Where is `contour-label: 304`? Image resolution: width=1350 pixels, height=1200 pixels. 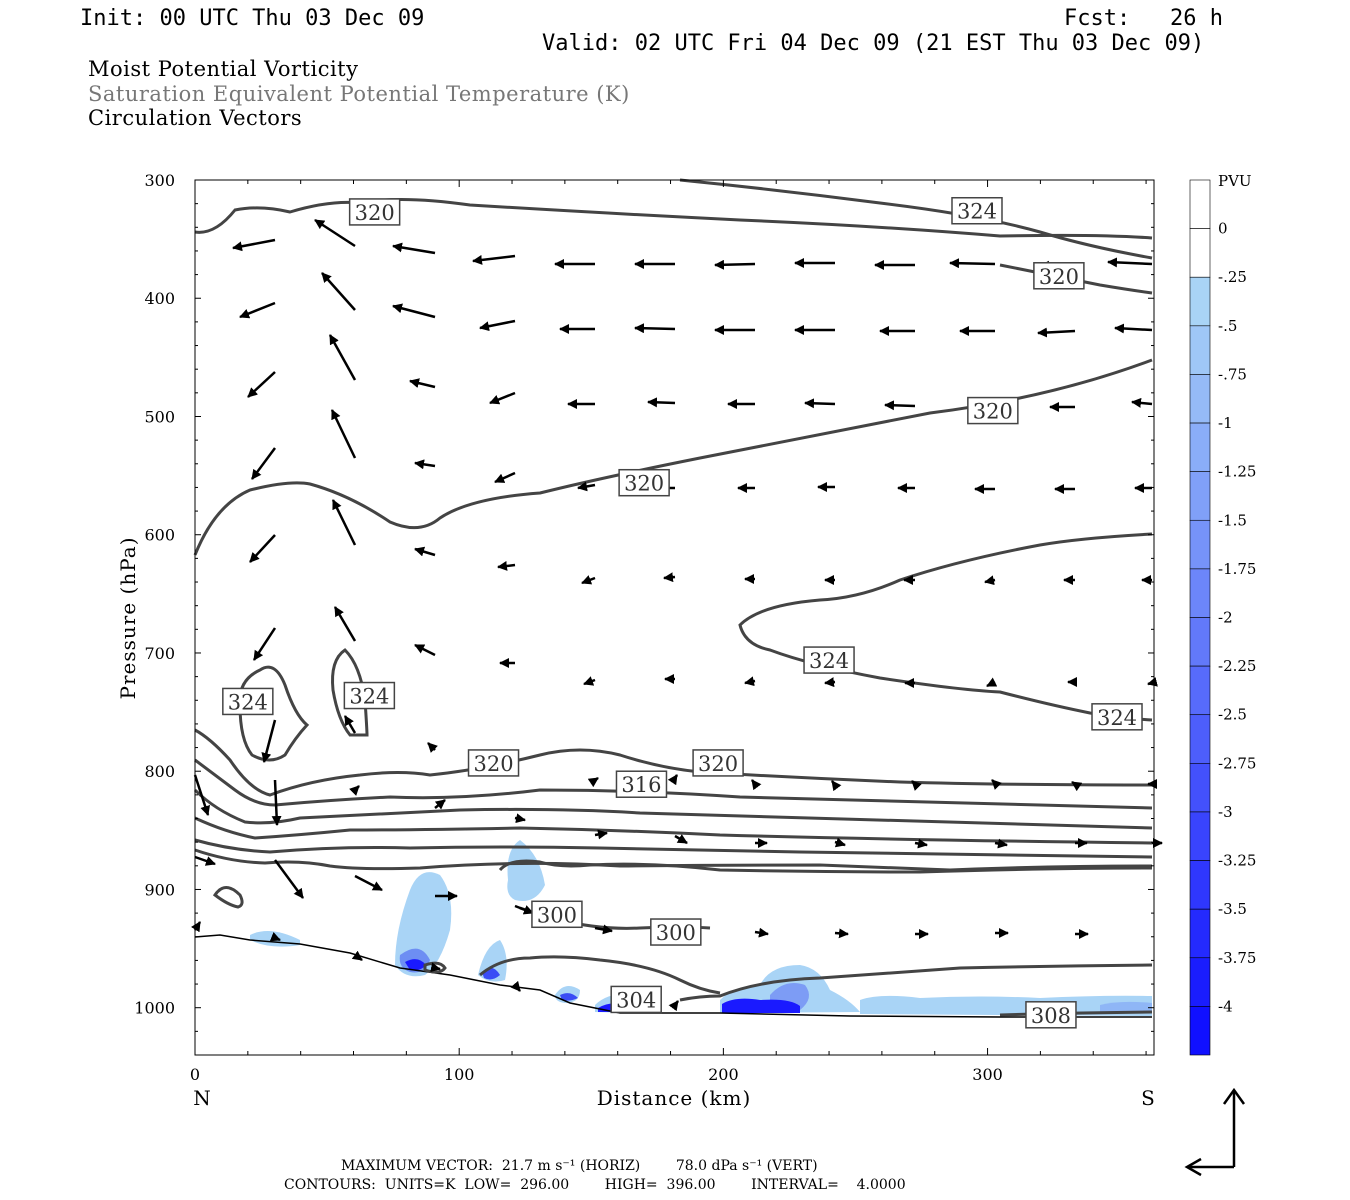 contour-label: 304 is located at coordinates (636, 999).